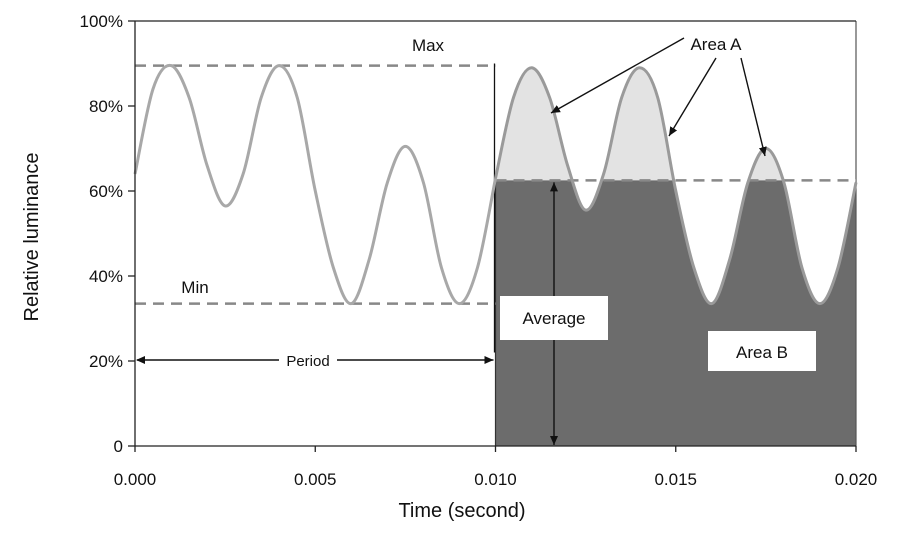 The image size is (906, 552). What do you see at coordinates (118, 446) in the screenshot?
I see `y-tick-label: 0` at bounding box center [118, 446].